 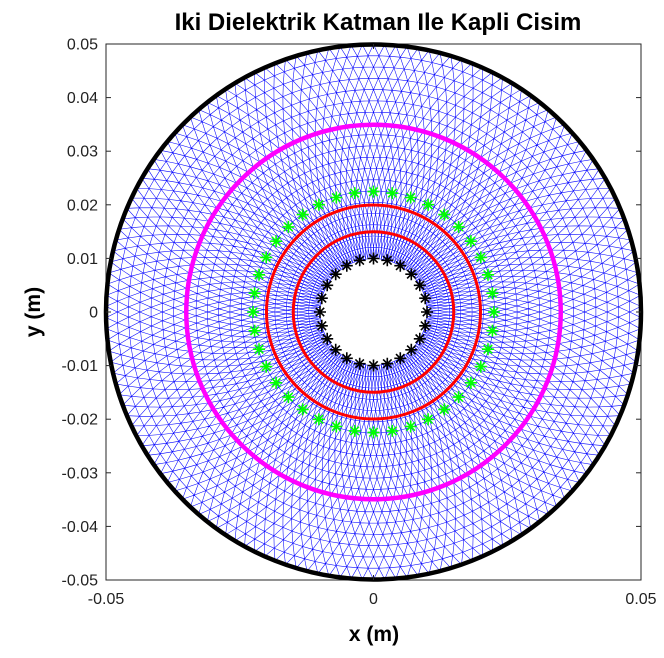 What do you see at coordinates (80, 581) in the screenshot?
I see `y-tick-label: -0.05` at bounding box center [80, 581].